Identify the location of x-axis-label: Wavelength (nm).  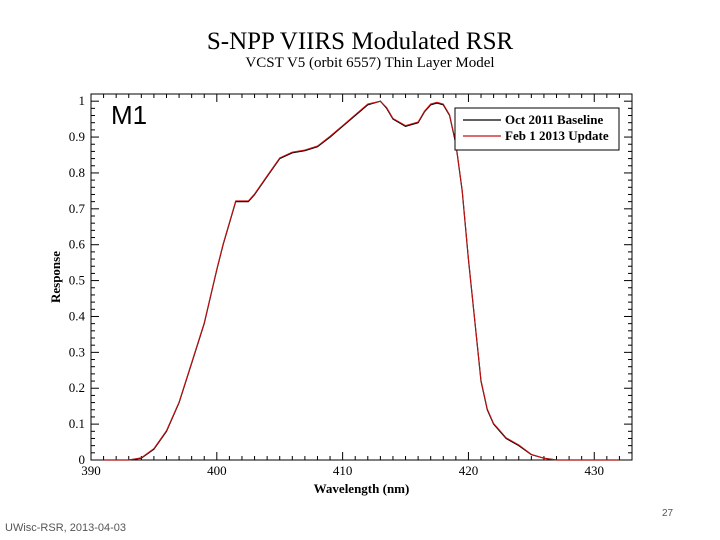
(362, 488).